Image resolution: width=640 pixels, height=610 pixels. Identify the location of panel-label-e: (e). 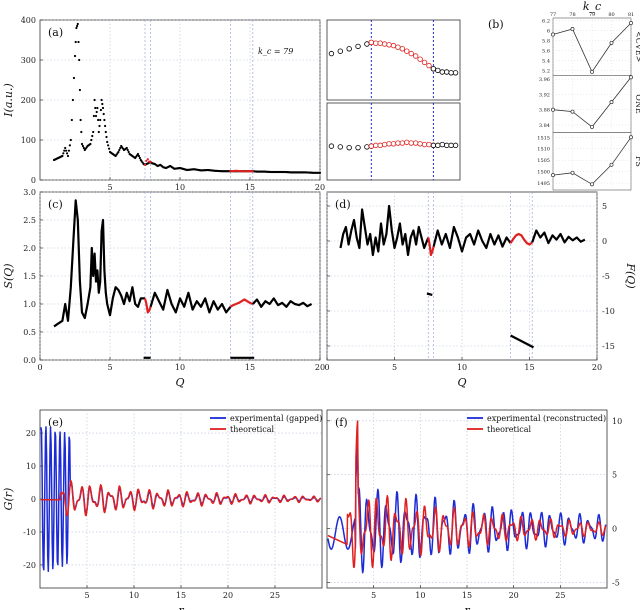
(55, 422).